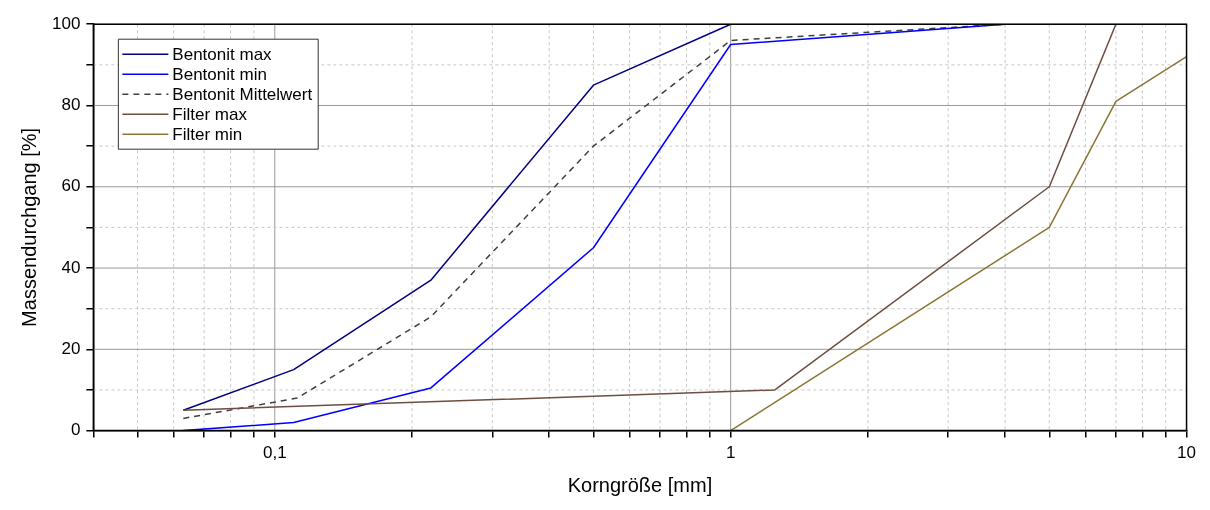  What do you see at coordinates (222, 54) in the screenshot?
I see `legend-label: Bentonit max` at bounding box center [222, 54].